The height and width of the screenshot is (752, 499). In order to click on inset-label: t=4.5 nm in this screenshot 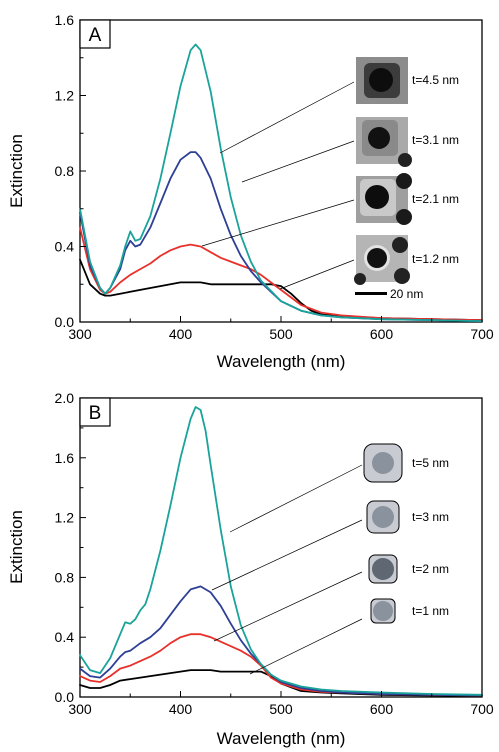, I will do `click(435, 80)`.